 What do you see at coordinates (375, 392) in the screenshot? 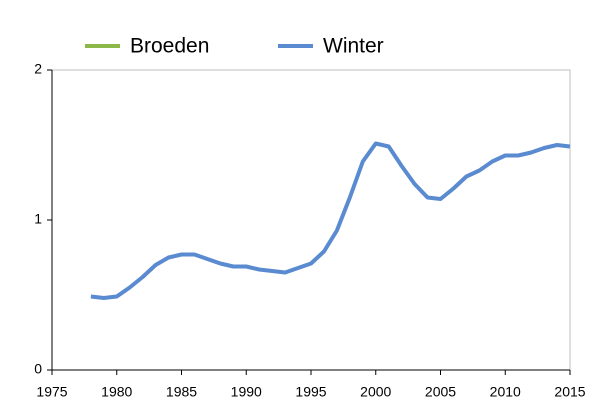
I see `x-tick-label: 2000` at bounding box center [375, 392].